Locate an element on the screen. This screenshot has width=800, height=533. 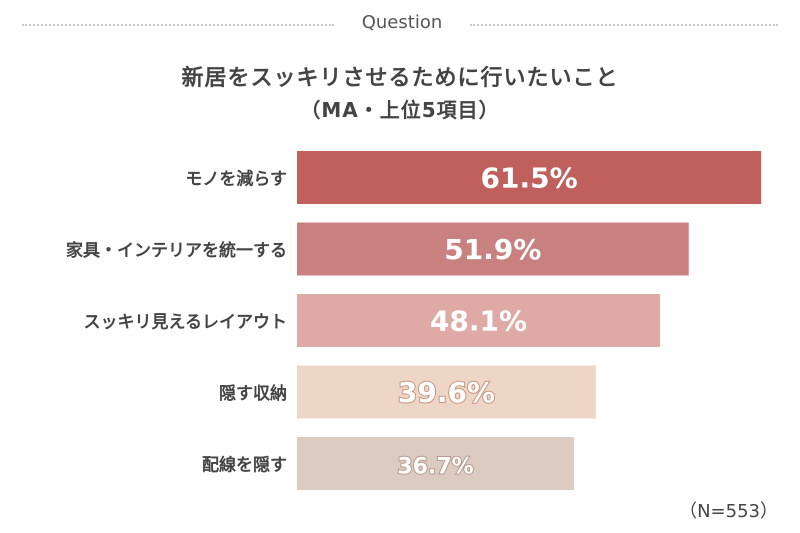
question-header: Question is located at coordinates (400, 25).